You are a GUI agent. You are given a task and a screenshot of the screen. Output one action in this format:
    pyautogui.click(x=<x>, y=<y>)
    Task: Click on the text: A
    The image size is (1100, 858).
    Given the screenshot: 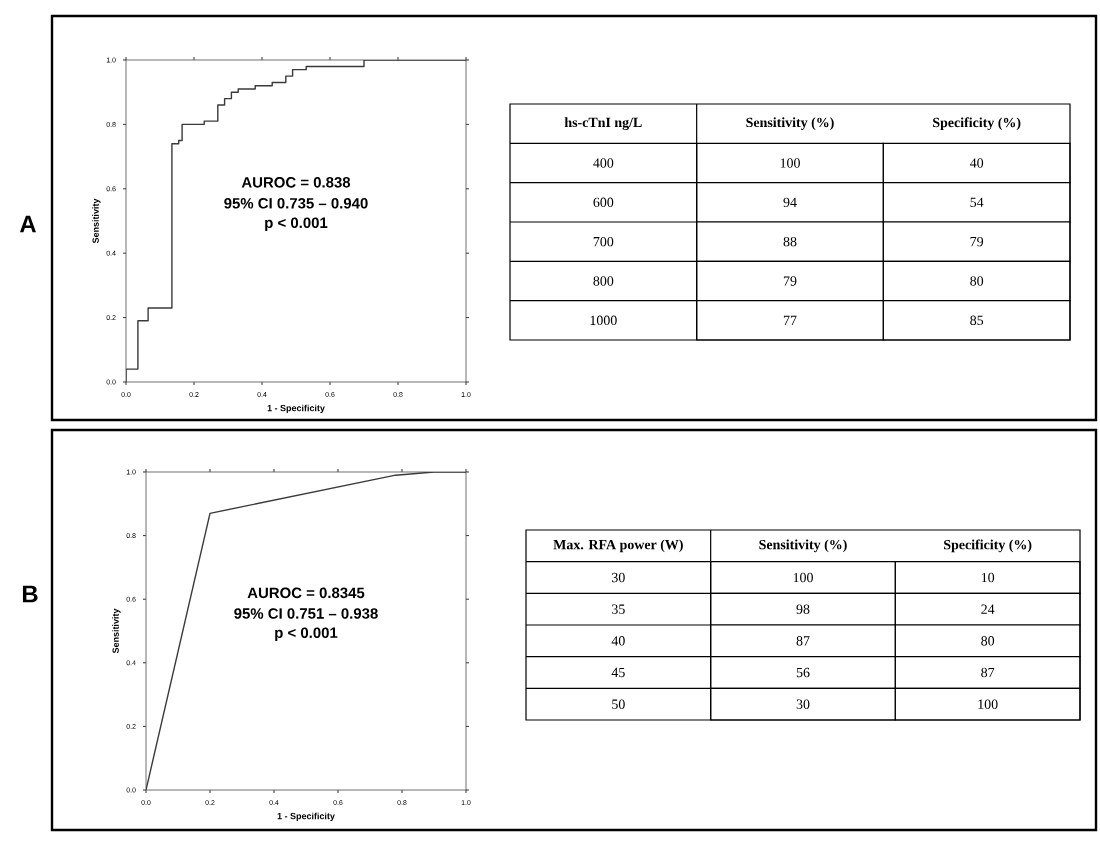 What is the action you would take?
    pyautogui.click(x=27, y=224)
    